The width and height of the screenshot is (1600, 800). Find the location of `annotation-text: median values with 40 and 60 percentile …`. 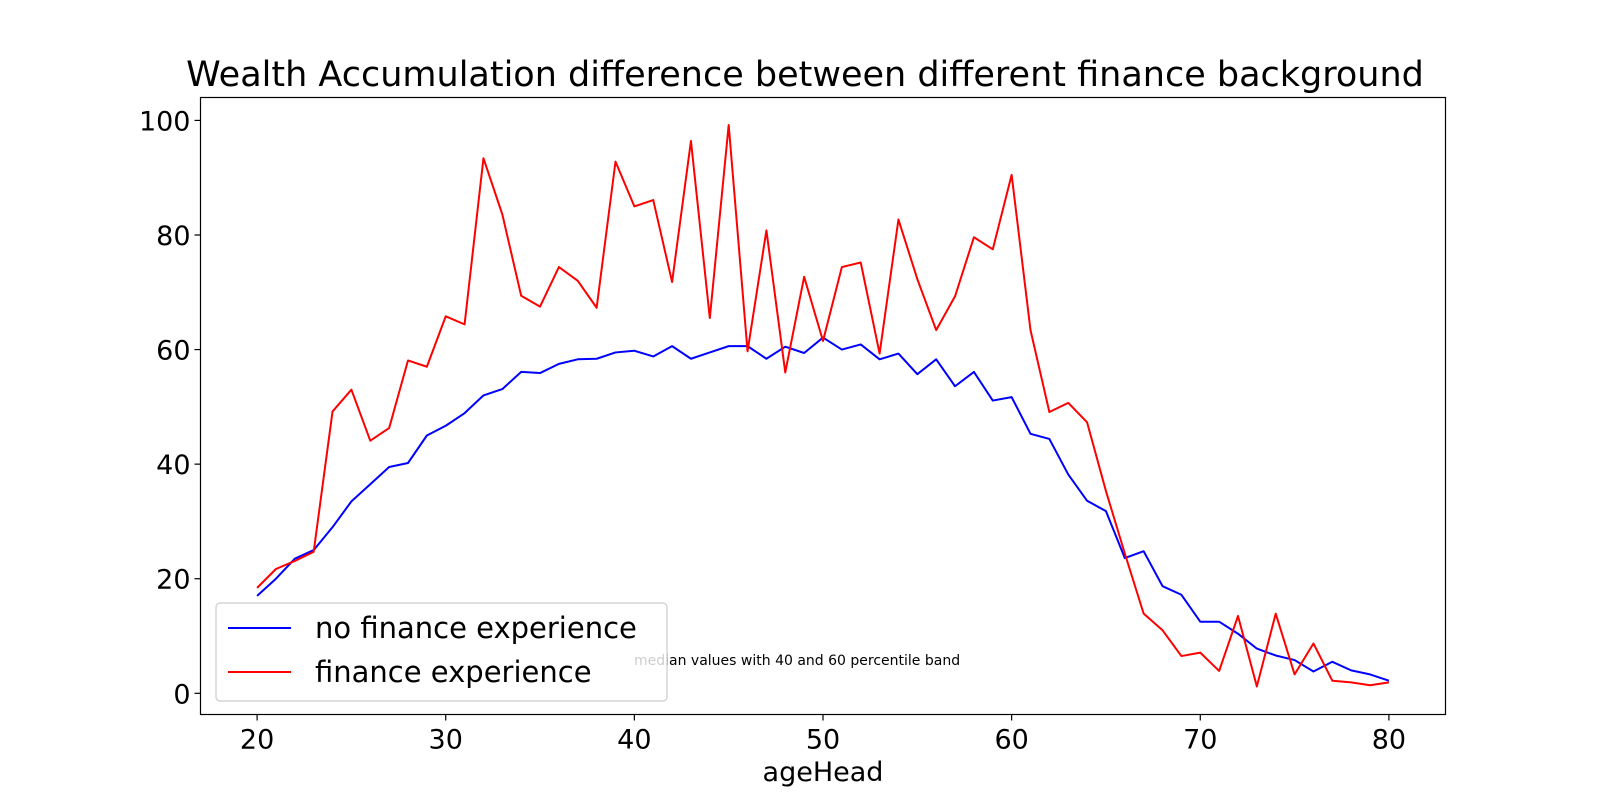

annotation-text: median values with 40 and 60 percentile … is located at coordinates (797, 661).